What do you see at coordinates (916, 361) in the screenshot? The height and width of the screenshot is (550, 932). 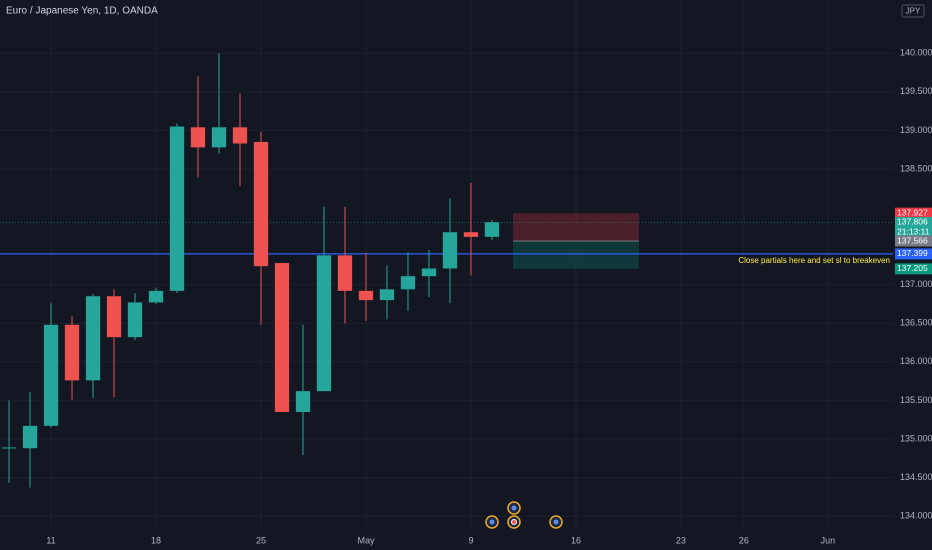 I see `y-tick-label: 136.000` at bounding box center [916, 361].